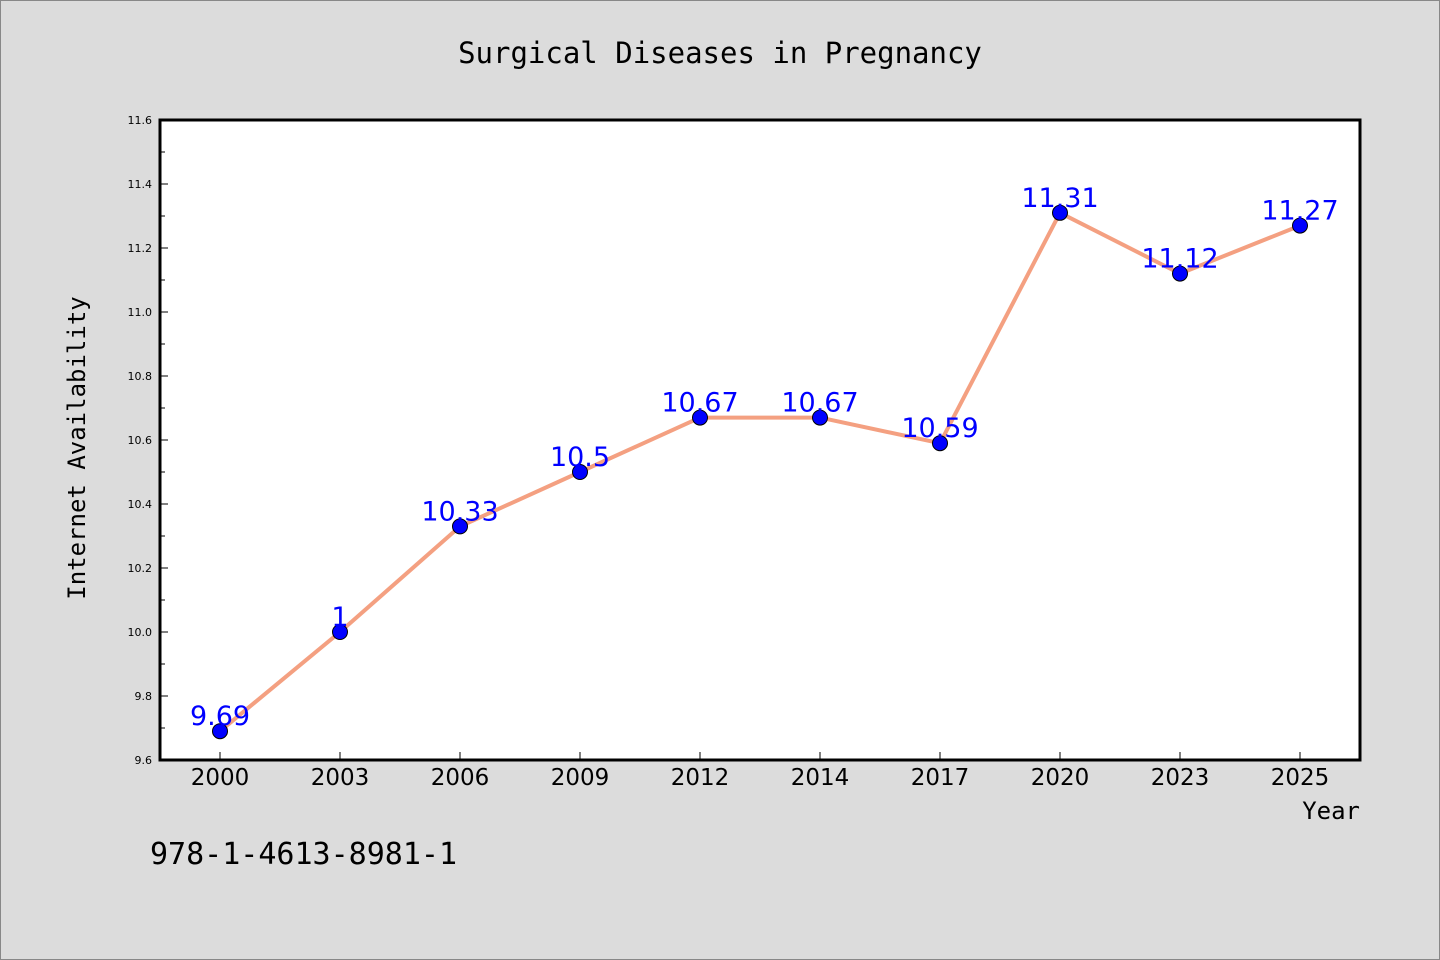 This screenshot has width=1440, height=960. What do you see at coordinates (303, 854) in the screenshot?
I see `footer-text: 978-1-4613-8981-1` at bounding box center [303, 854].